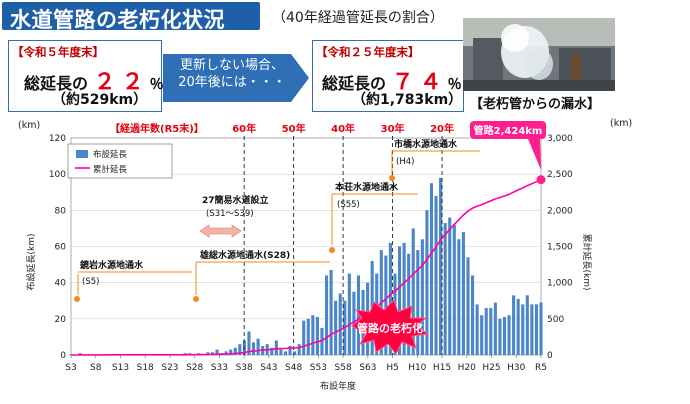  I want to click on arrow-text: 更新しない場合、 20年後には・・・, so click(232, 74).